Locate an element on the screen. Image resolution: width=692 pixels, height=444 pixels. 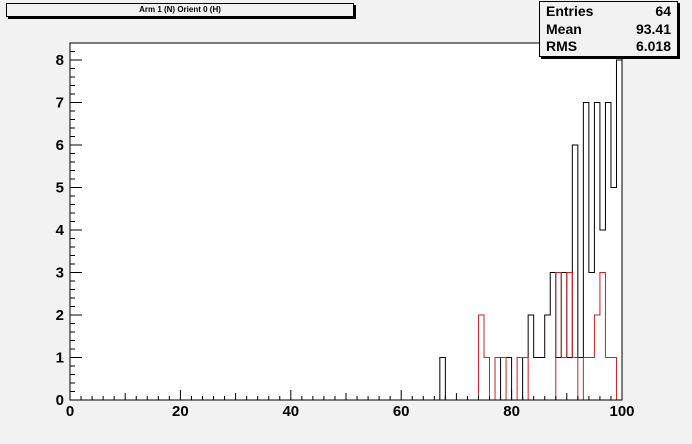
stat-row-mean: Mean 93.41 is located at coordinates (608, 29).